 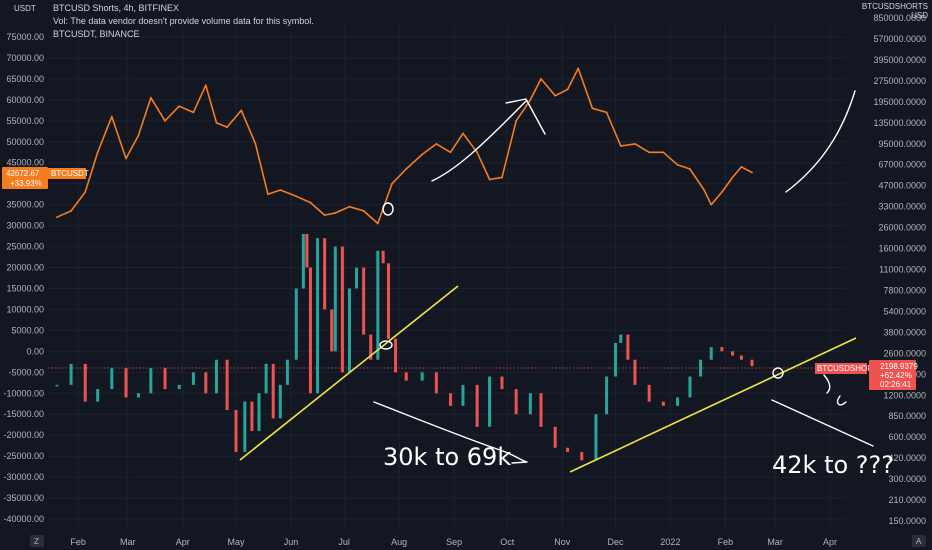 I want to click on left-tick-label: 35000.00, so click(x=25, y=205).